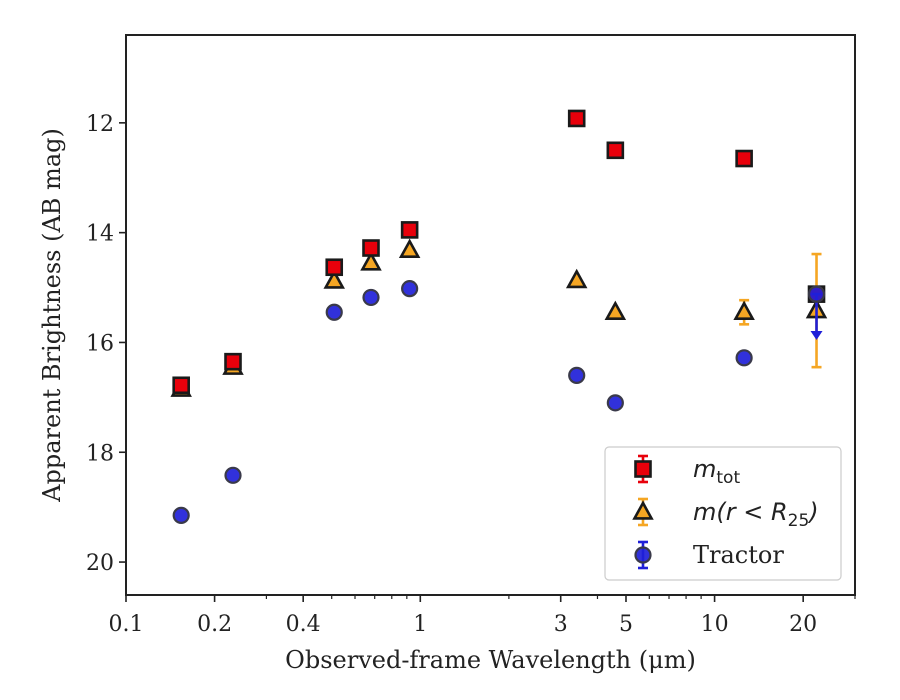 Image resolution: width=900 pixels, height=700 pixels. Describe the element at coordinates (803, 624) in the screenshot. I see `x-tick-label: 20` at that location.